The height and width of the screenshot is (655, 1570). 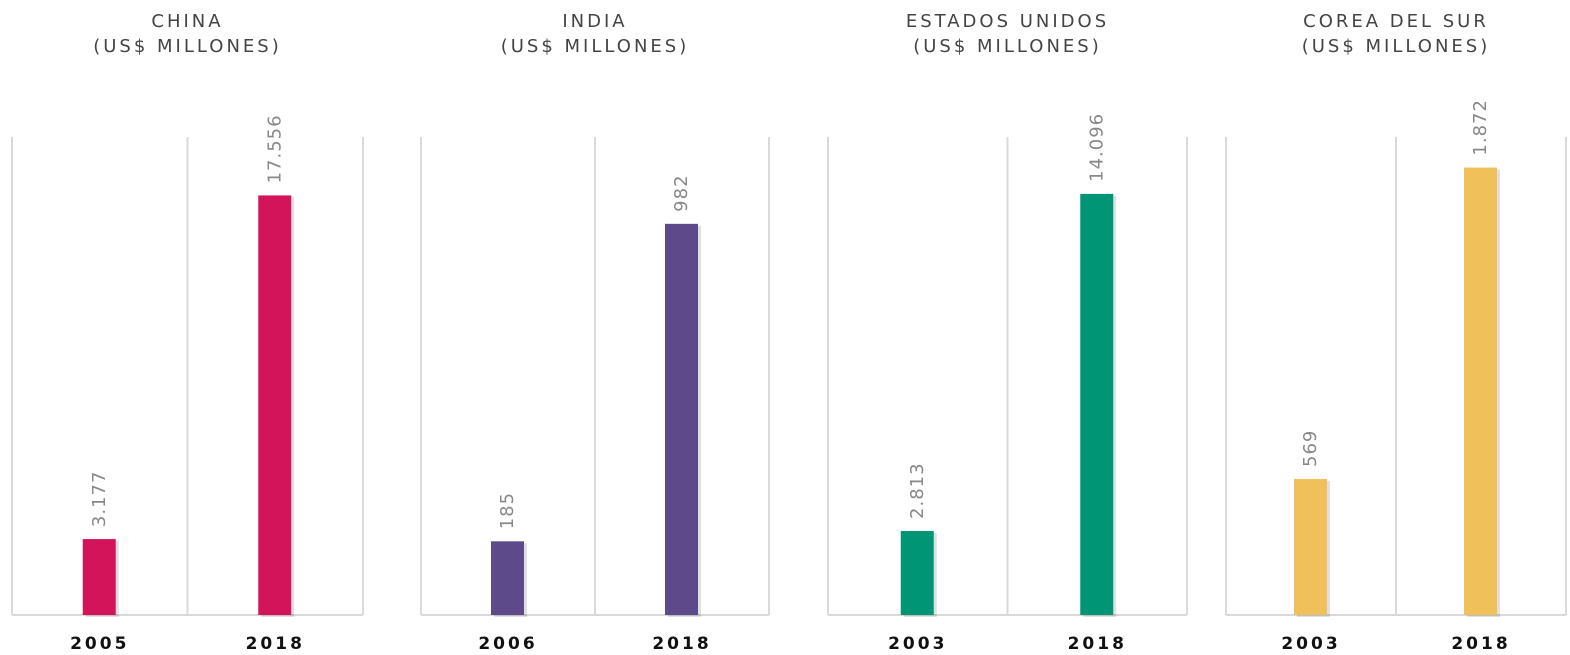 I want to click on chart-title: COREA DEL SUR, so click(x=1396, y=21).